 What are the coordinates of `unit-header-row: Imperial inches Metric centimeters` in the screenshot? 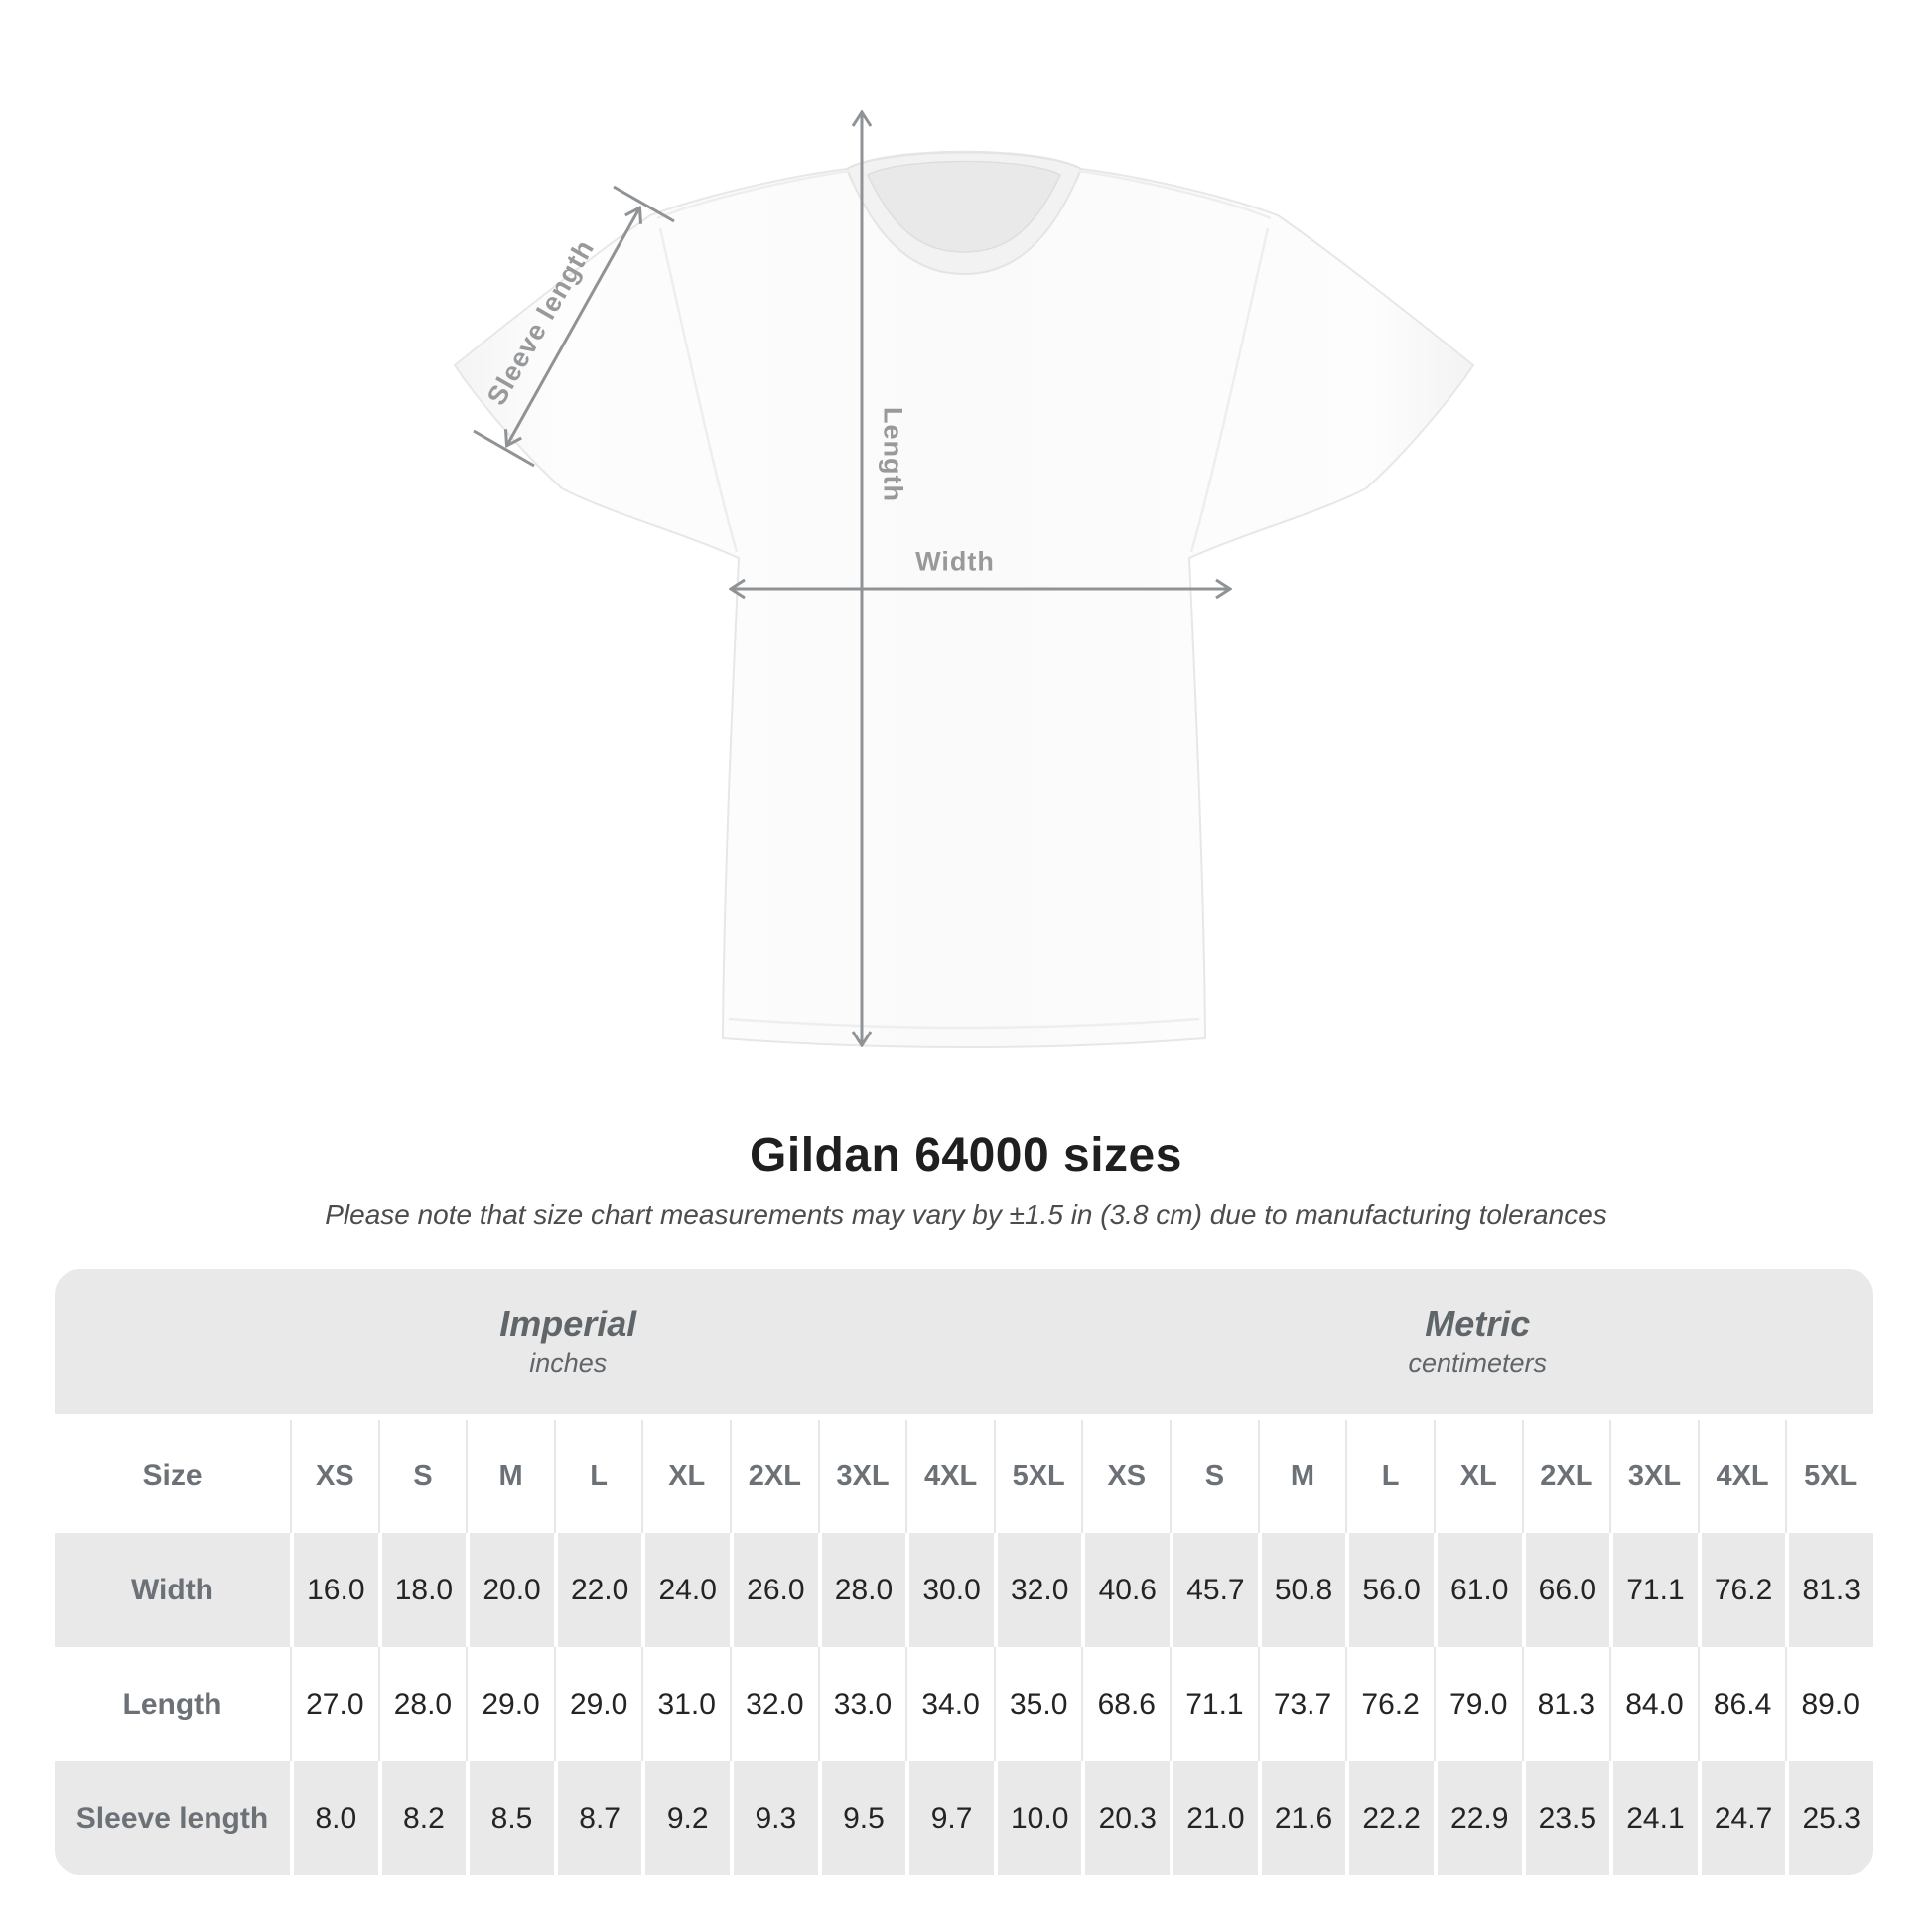 It's located at (964, 1345).